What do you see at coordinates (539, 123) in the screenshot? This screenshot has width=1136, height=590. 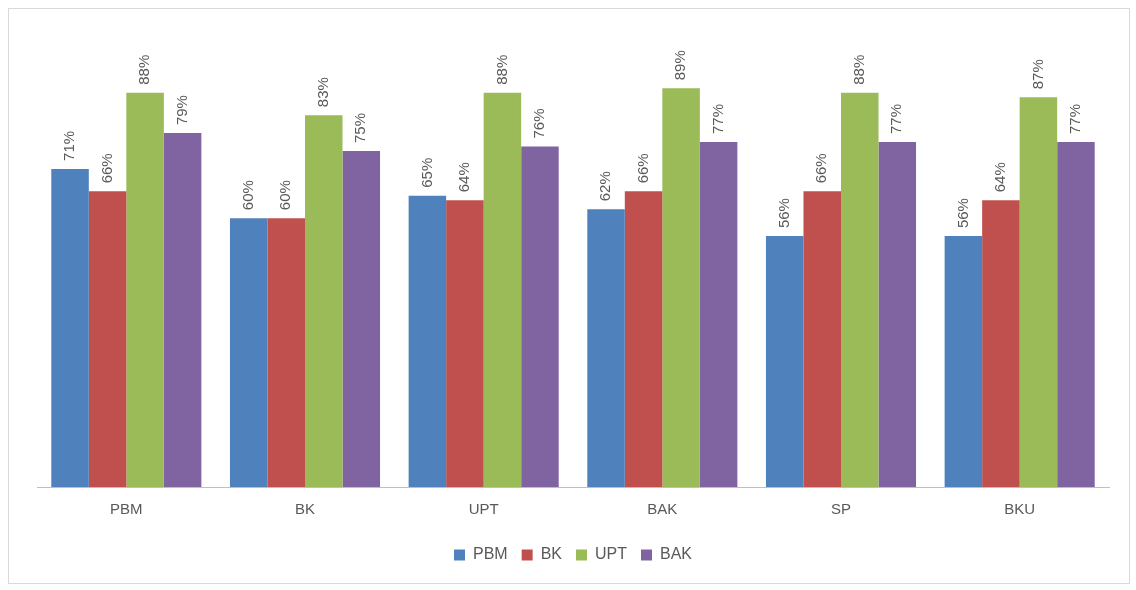 I see `data-label: 76%` at bounding box center [539, 123].